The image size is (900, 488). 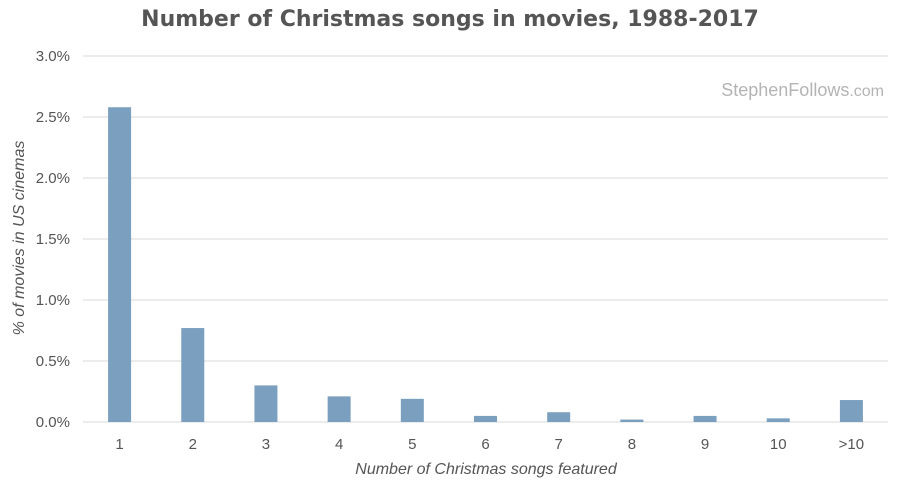 What do you see at coordinates (632, 444) in the screenshot?
I see `x-tick-label: 8` at bounding box center [632, 444].